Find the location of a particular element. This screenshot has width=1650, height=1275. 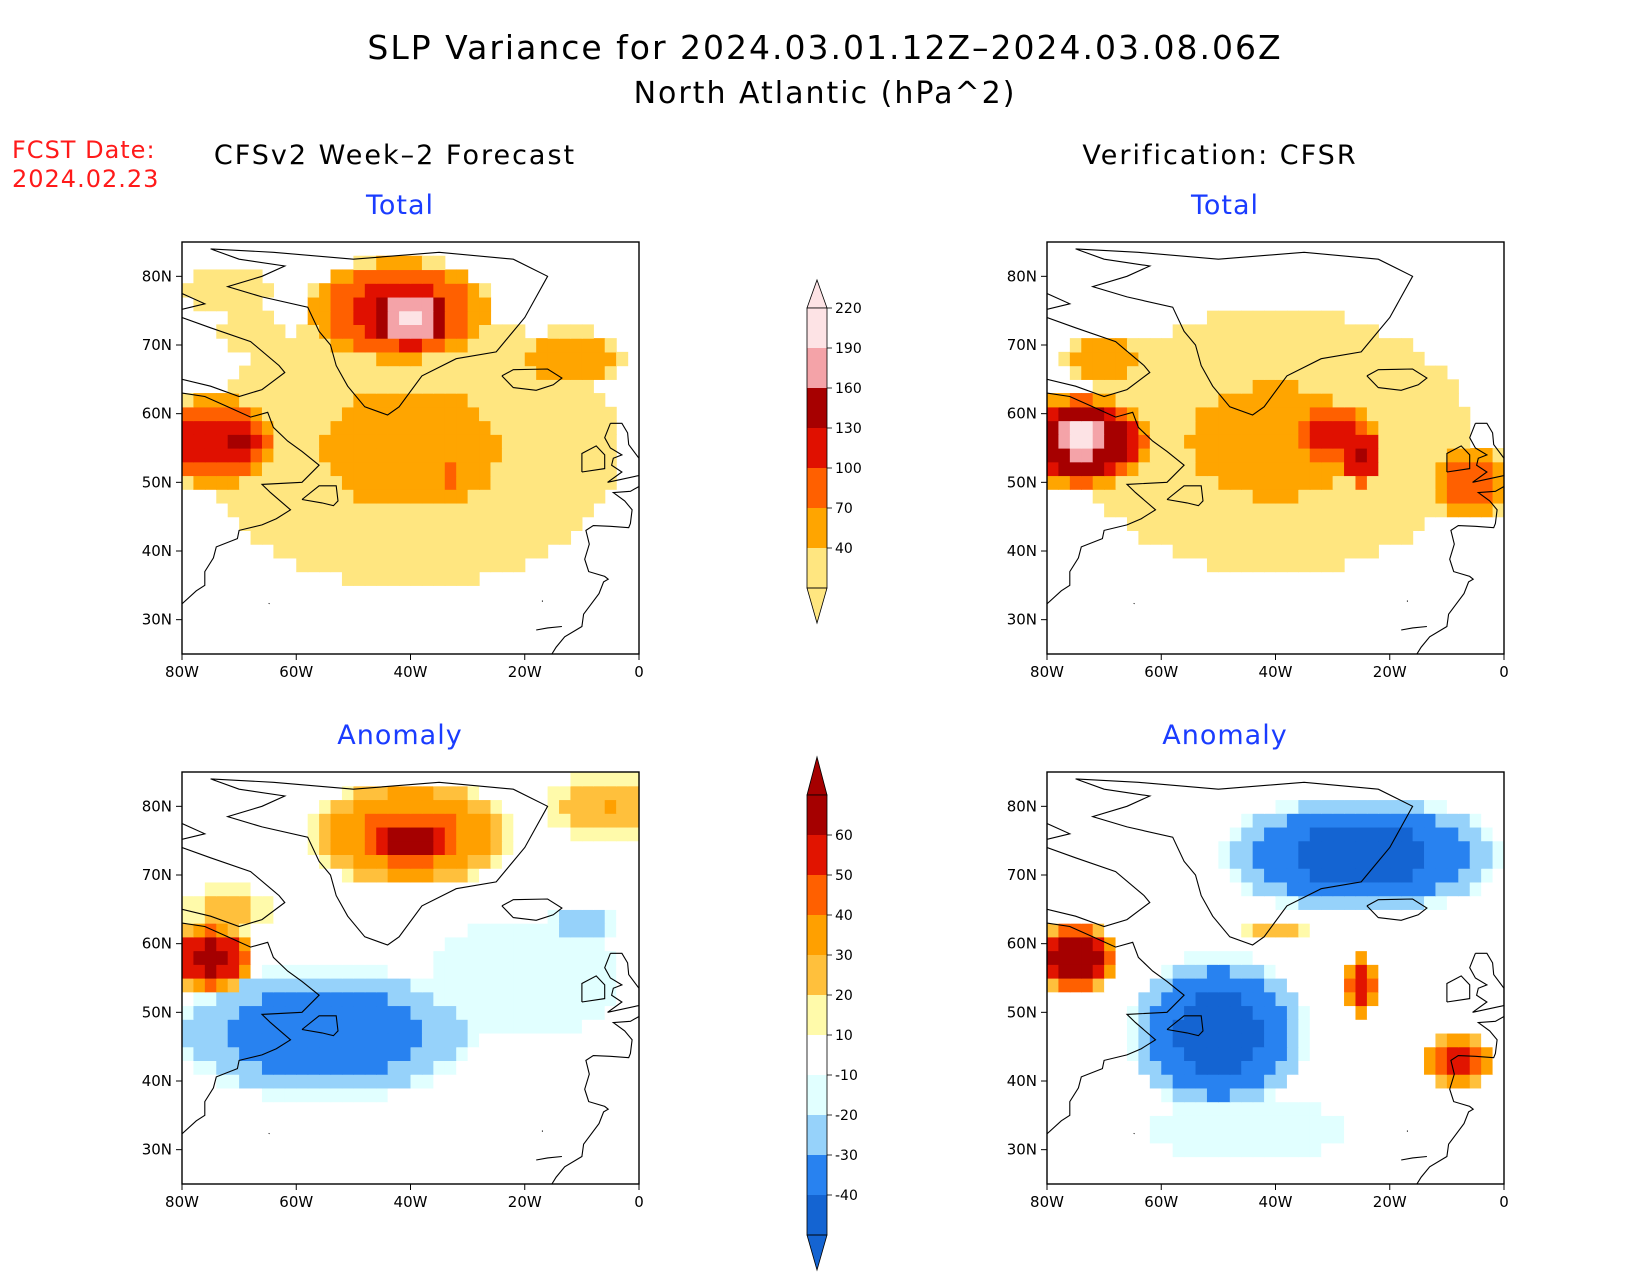

x-tick-label: 80W is located at coordinates (1047, 671).